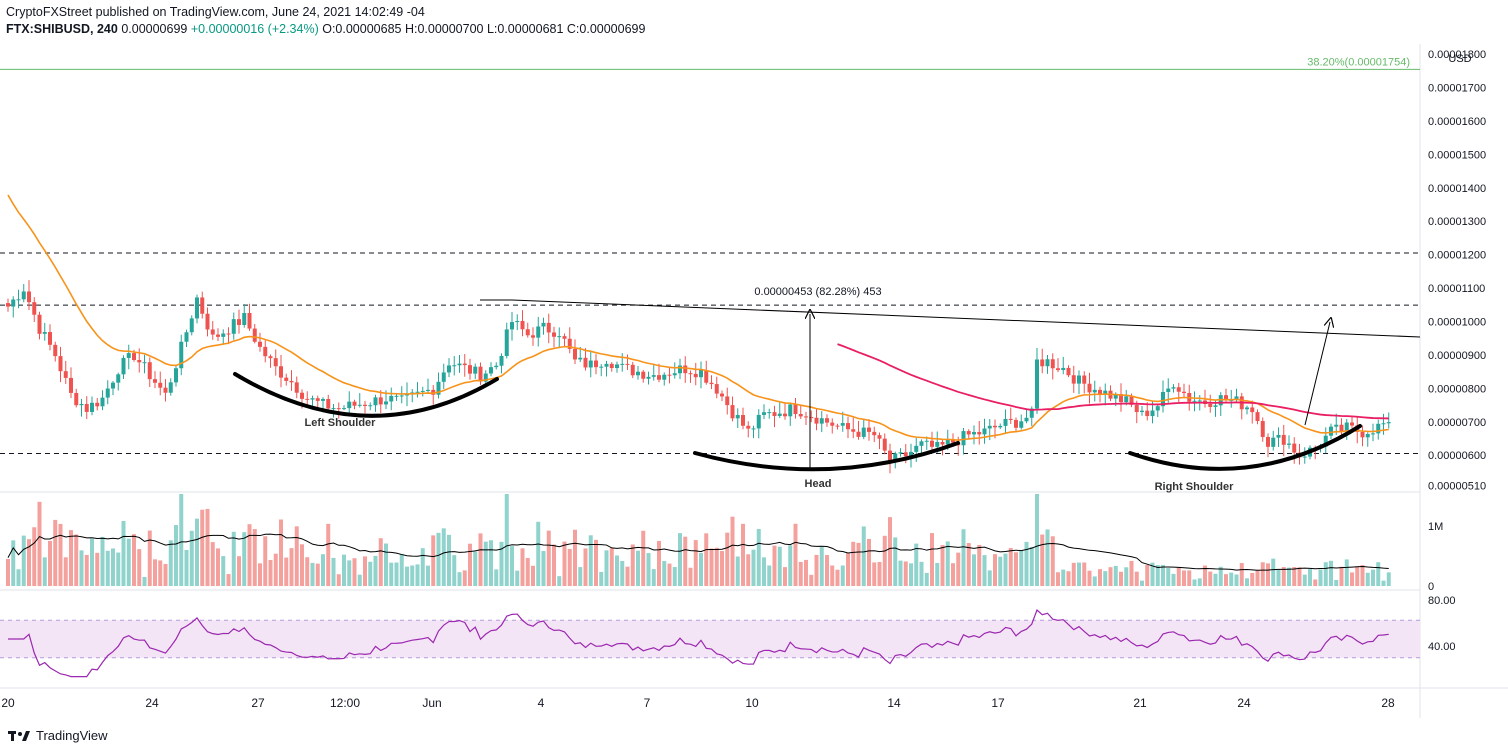  Describe the element at coordinates (8, 703) in the screenshot. I see `time-tick-label: 20` at that location.